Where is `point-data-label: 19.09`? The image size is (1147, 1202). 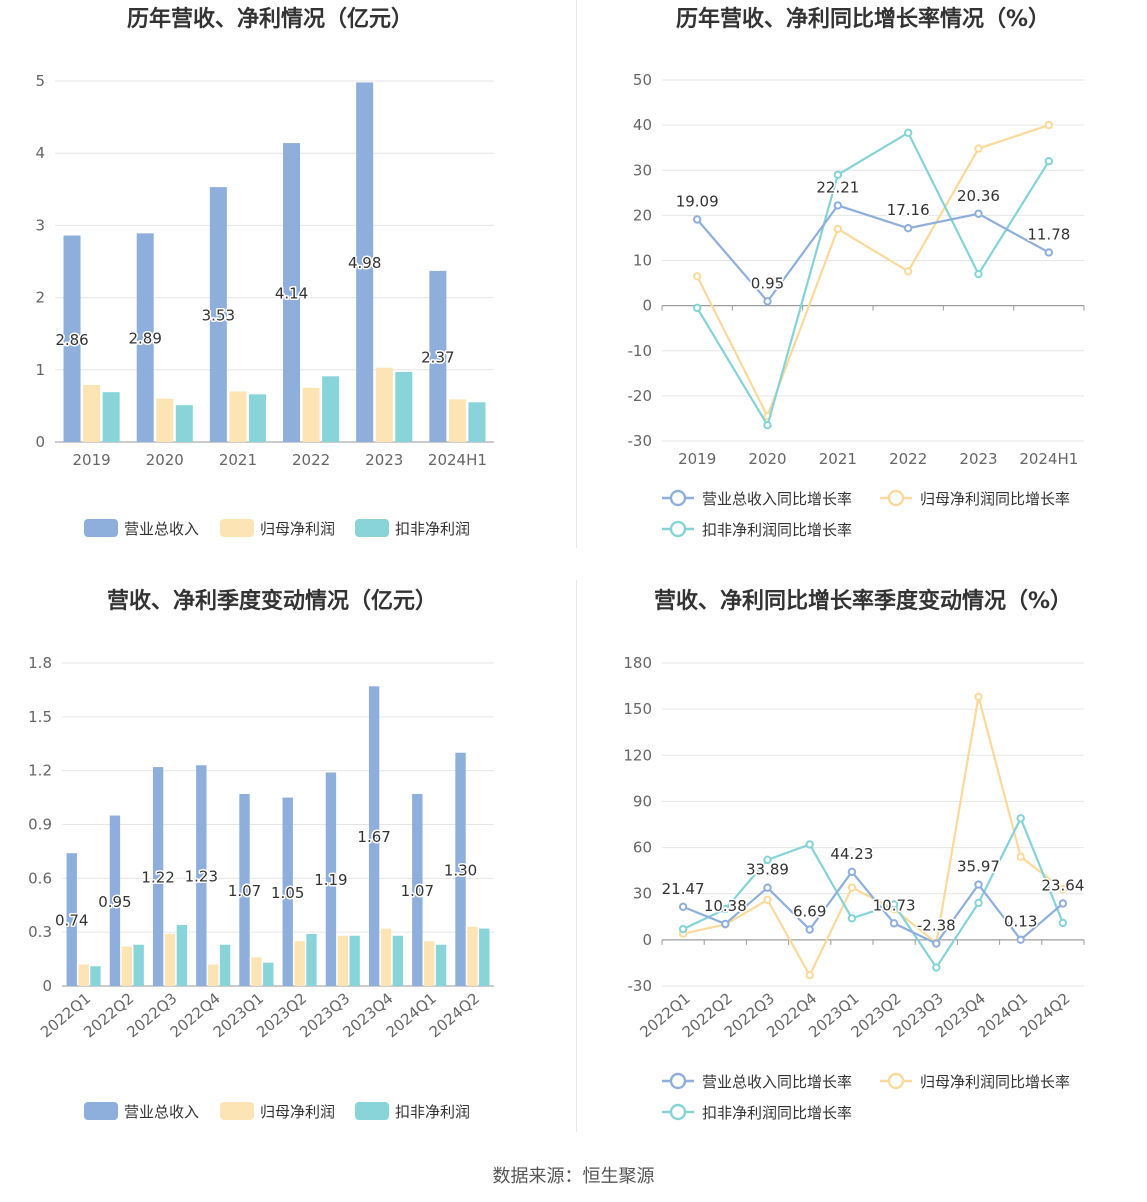
point-data-label: 19.09 is located at coordinates (697, 201).